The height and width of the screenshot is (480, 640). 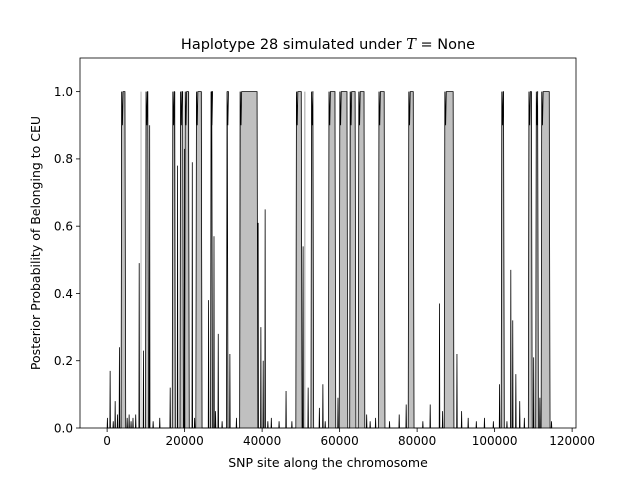 I want to click on y-axis-ticks: 0.0 0.2 0.4 0.6 0.8 1.0, so click(x=67, y=260).